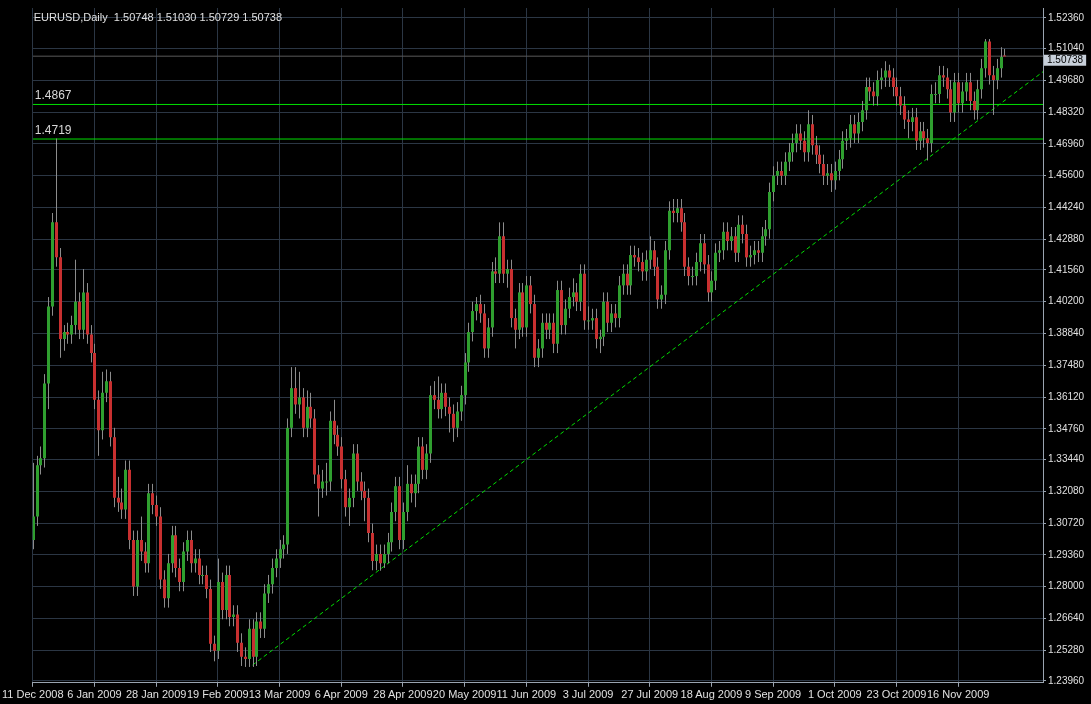 The width and height of the screenshot is (1091, 704). I want to click on x-tick-label: 11 Jun 2009, so click(526, 694).